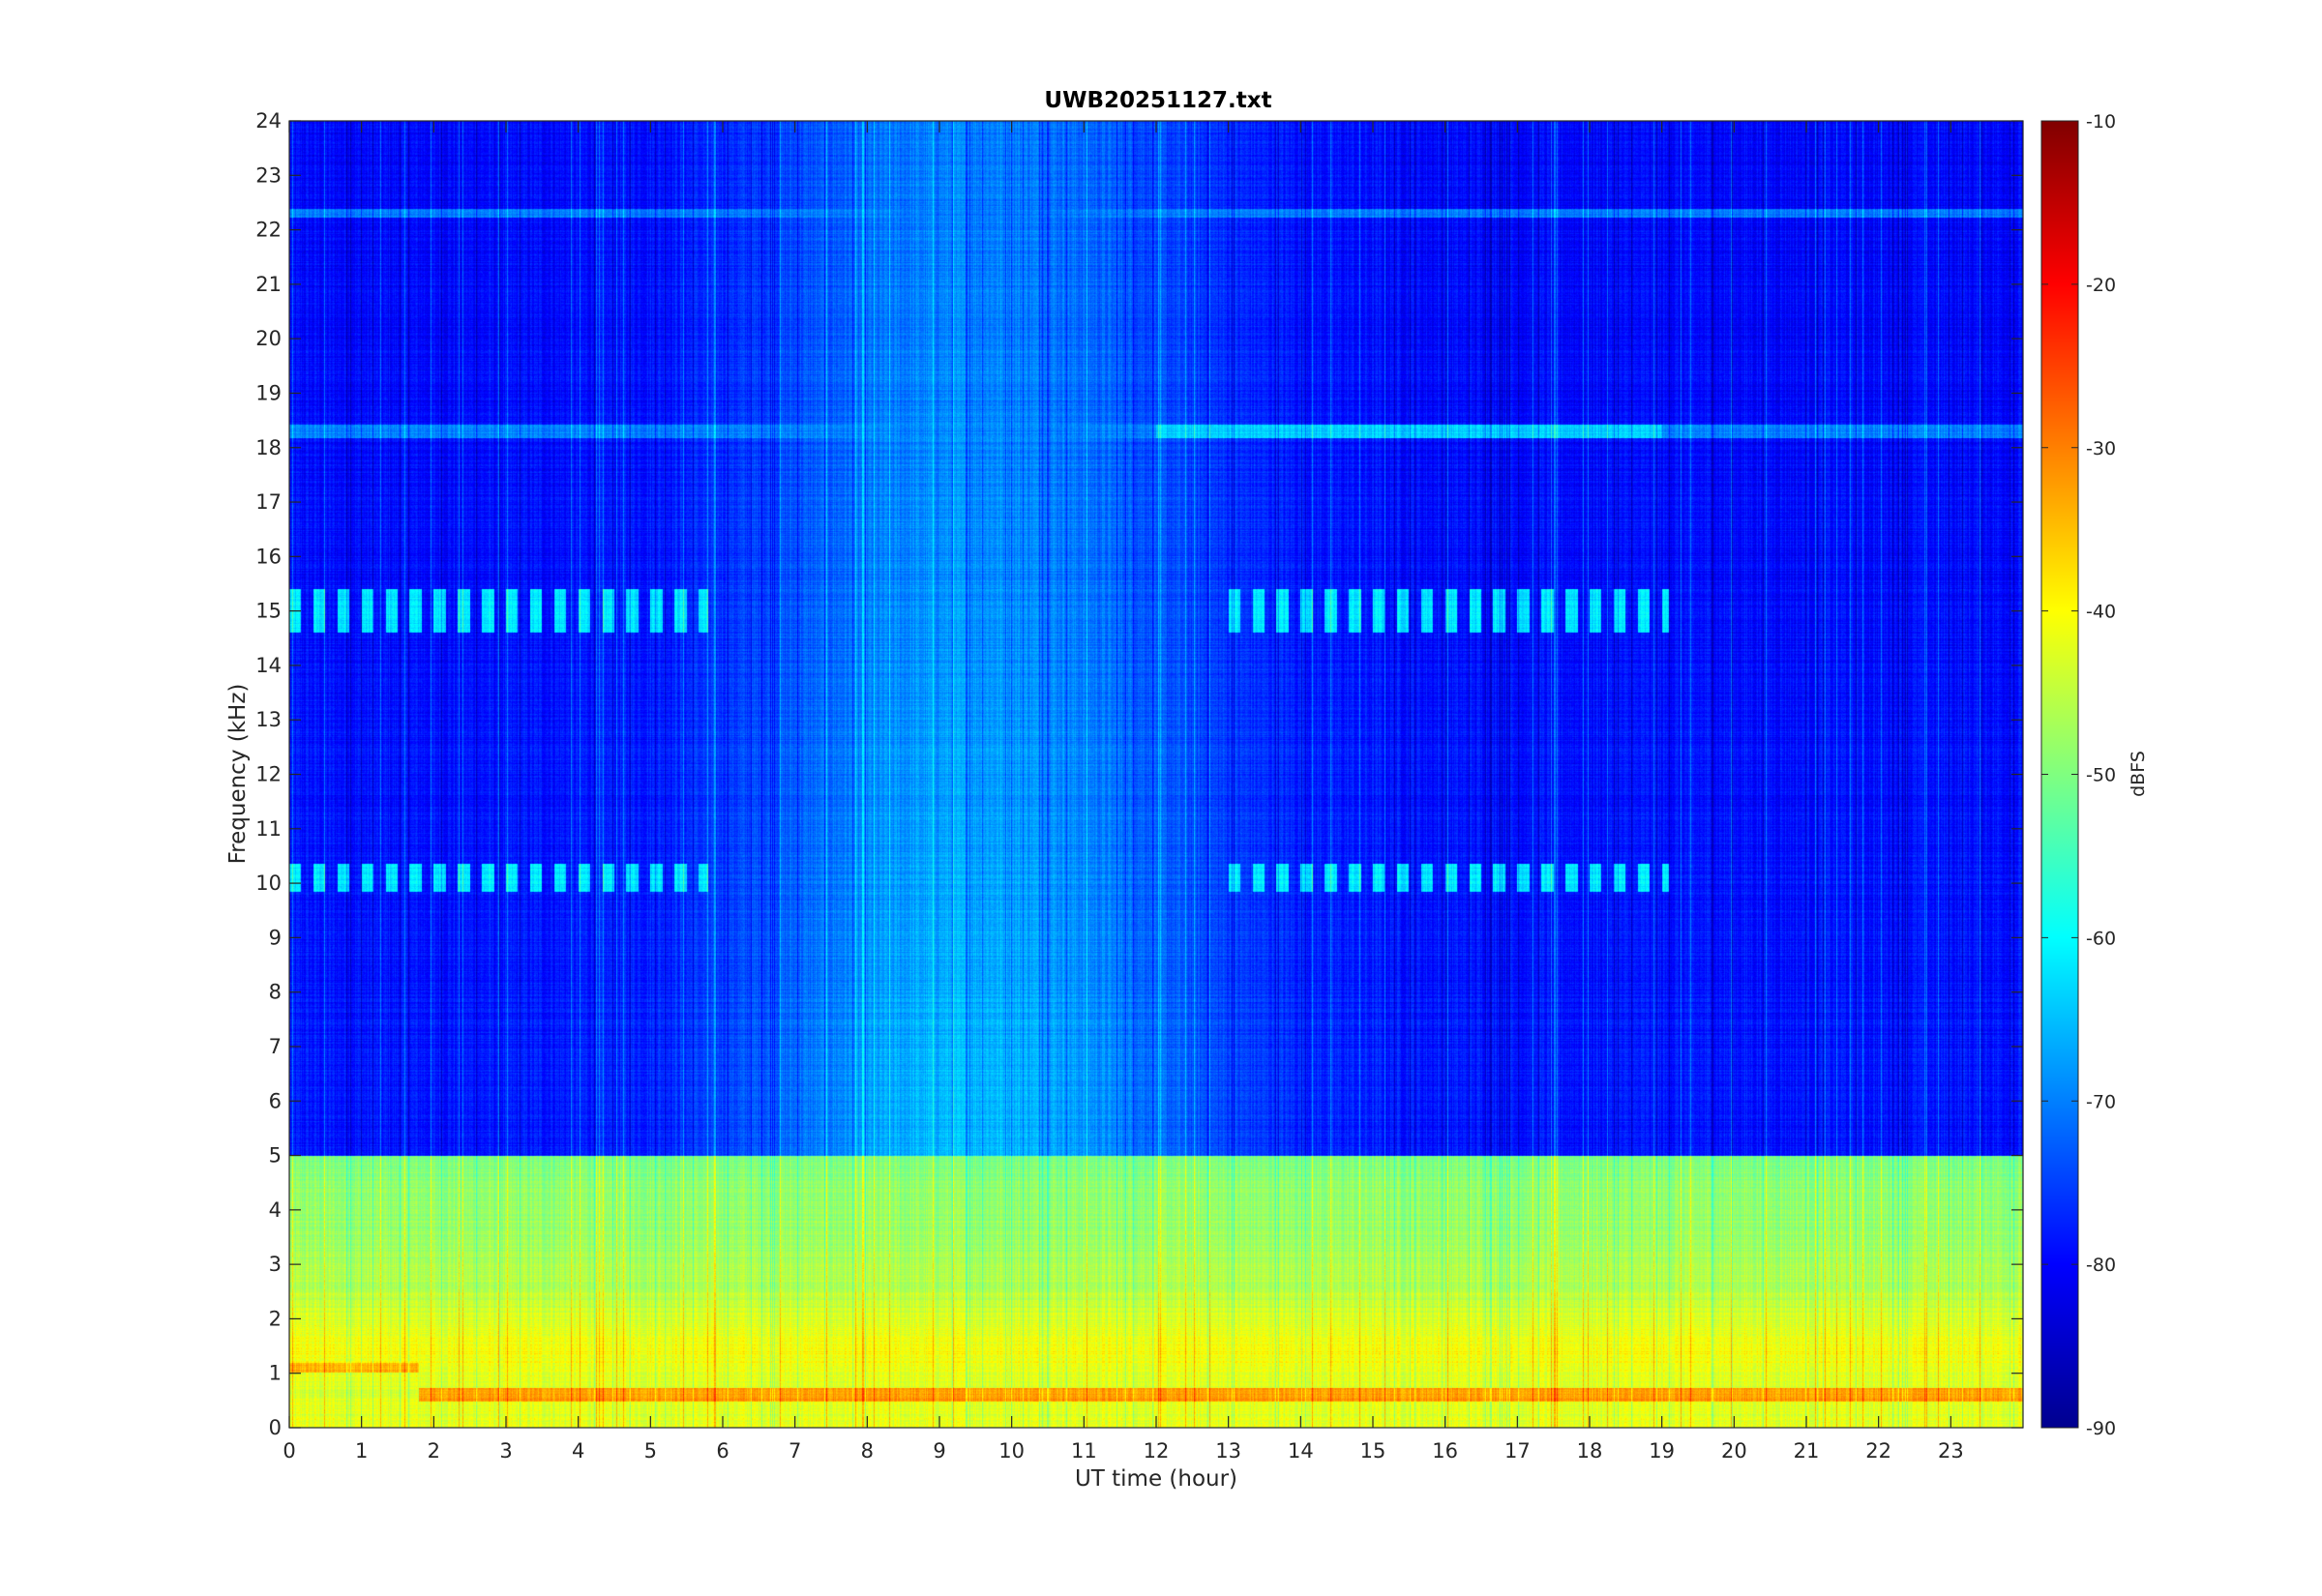 The image size is (2322, 1596). I want to click on colorbar-tick-label: -50, so click(2101, 775).